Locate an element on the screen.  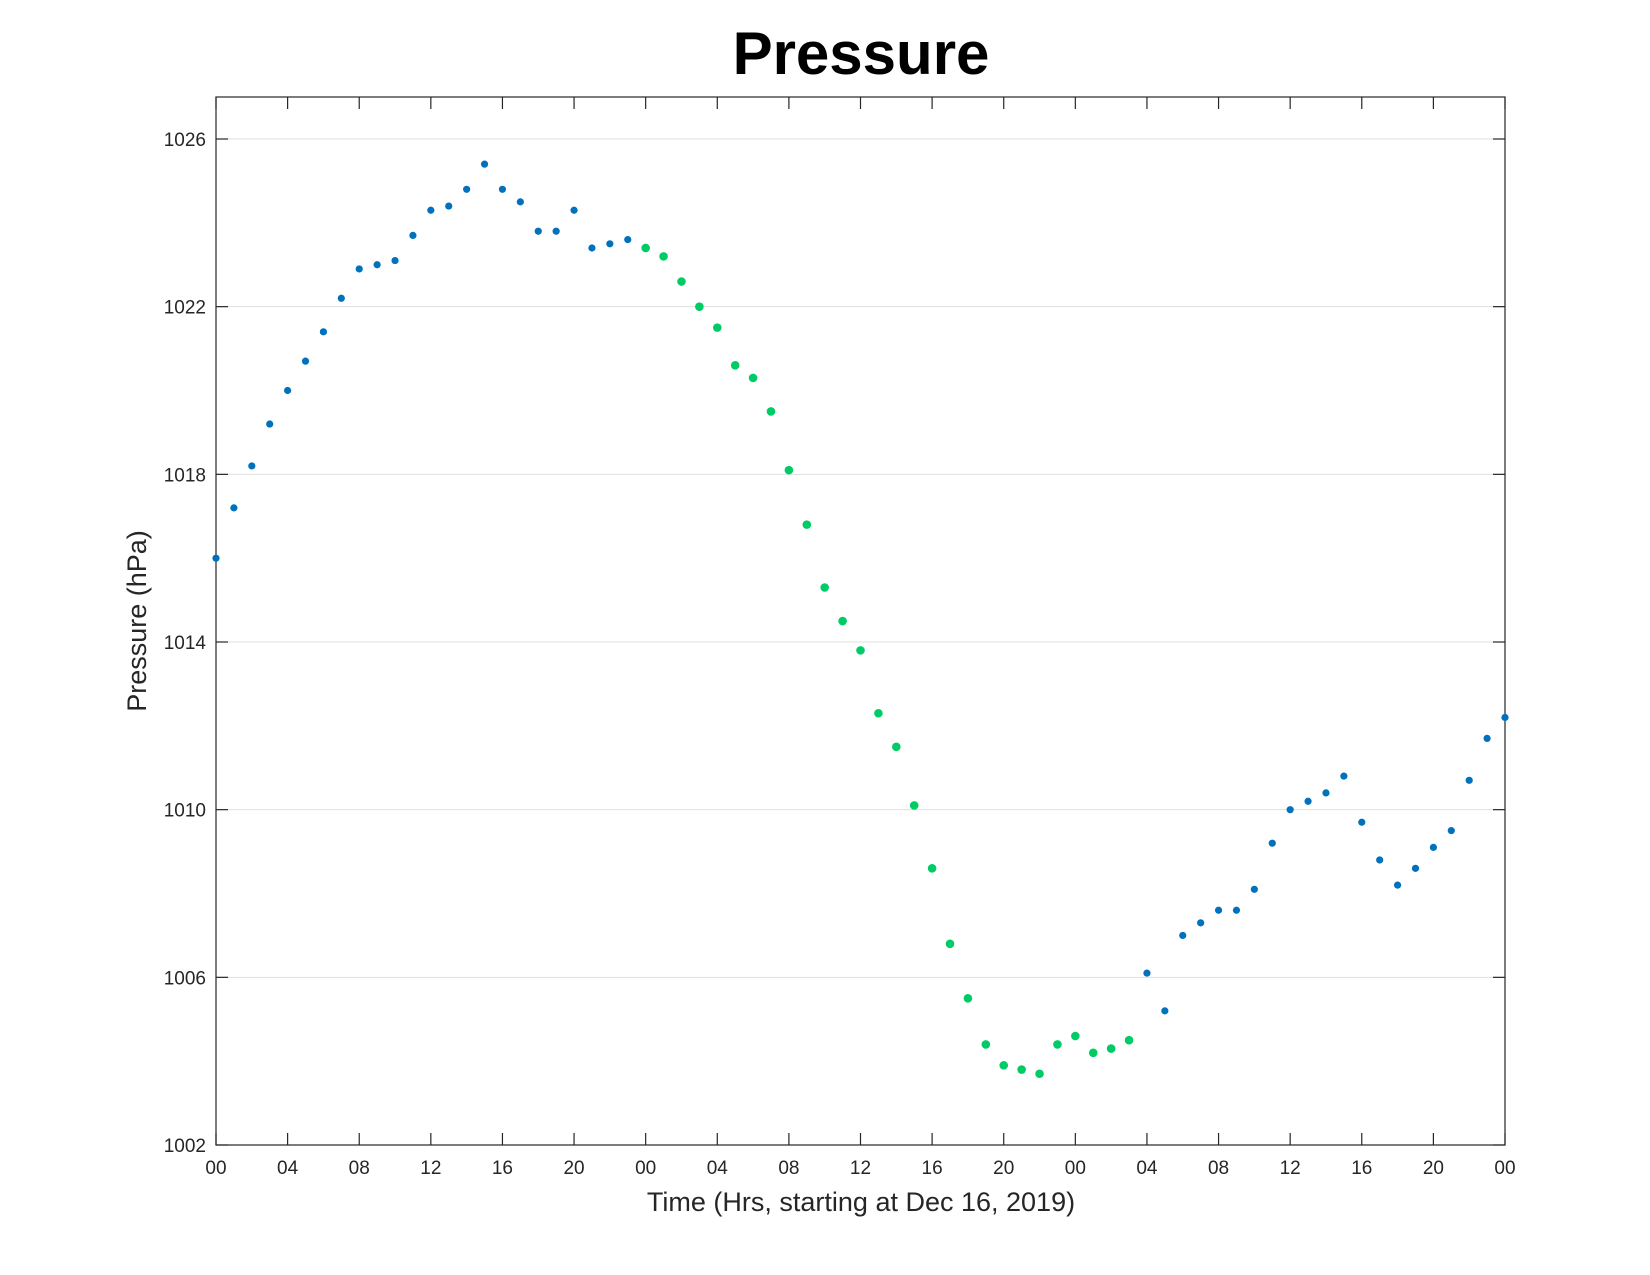
y-tick-label: 1018 is located at coordinates (185, 475).